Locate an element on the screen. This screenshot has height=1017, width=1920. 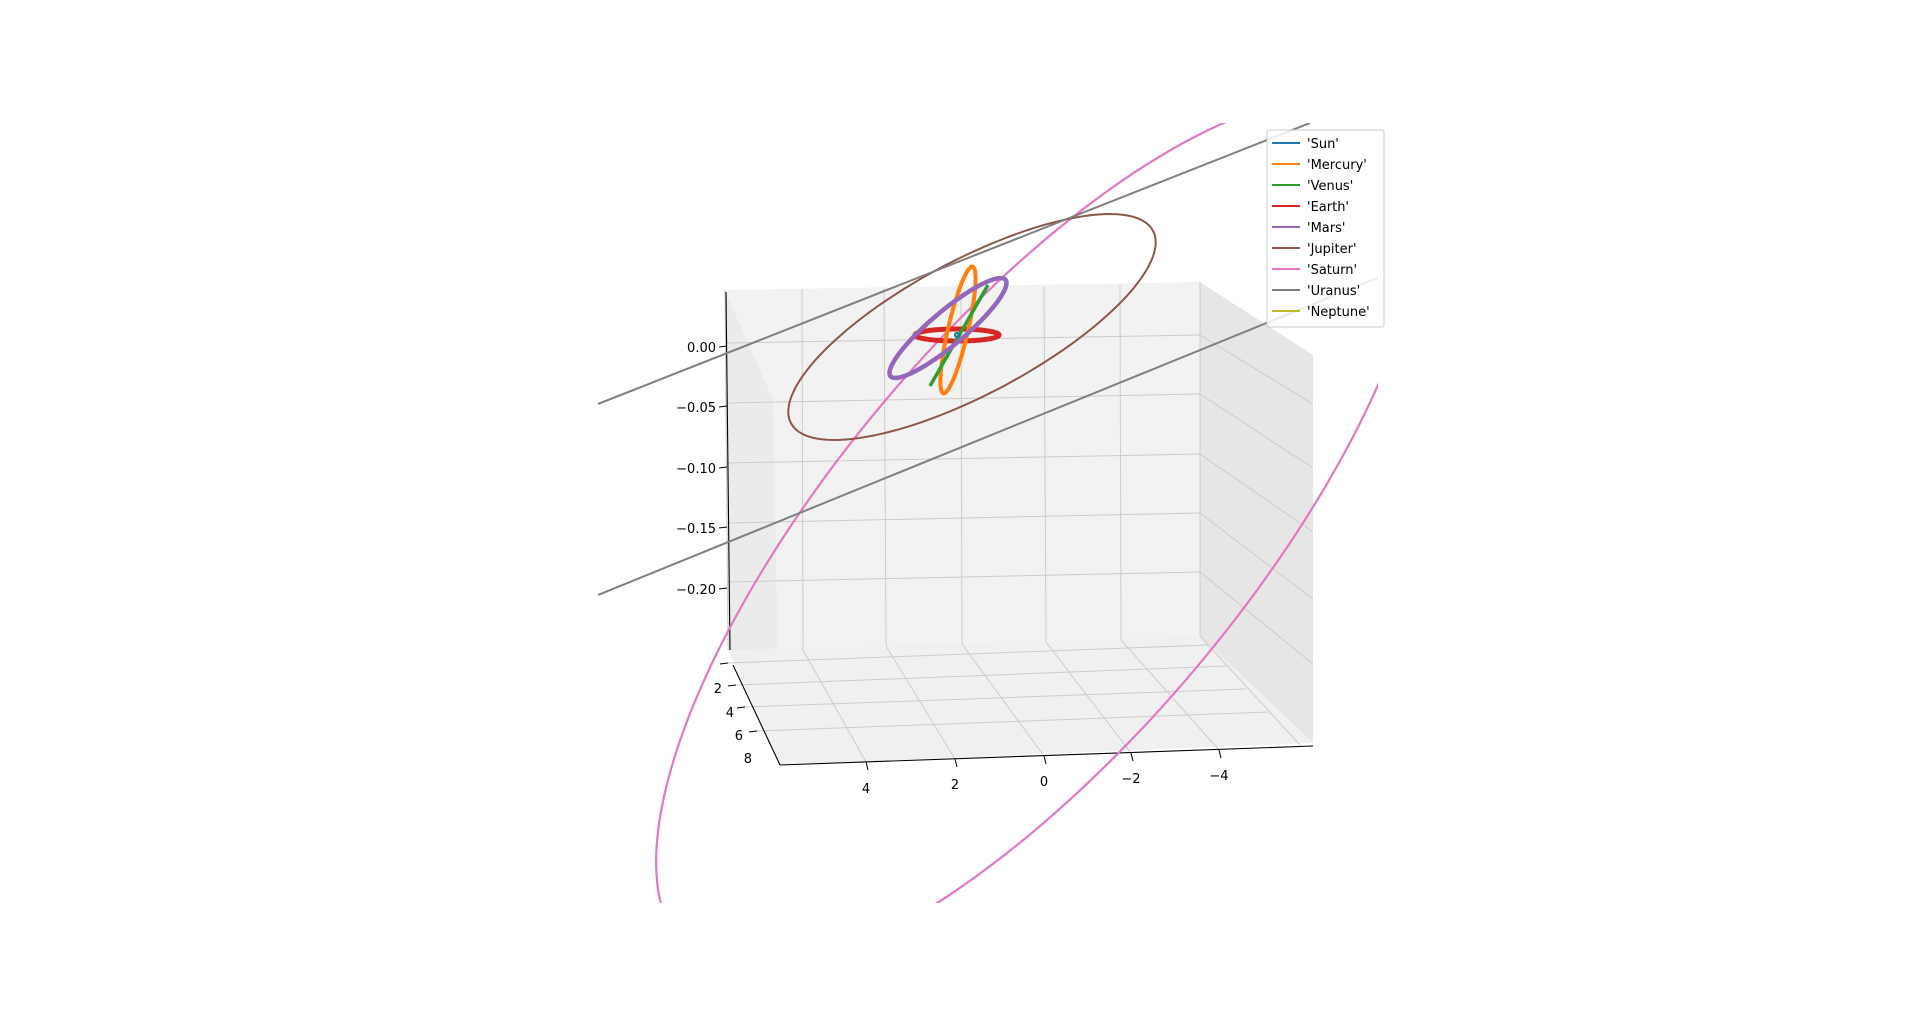
x-tick-label: 0 is located at coordinates (1044, 782).